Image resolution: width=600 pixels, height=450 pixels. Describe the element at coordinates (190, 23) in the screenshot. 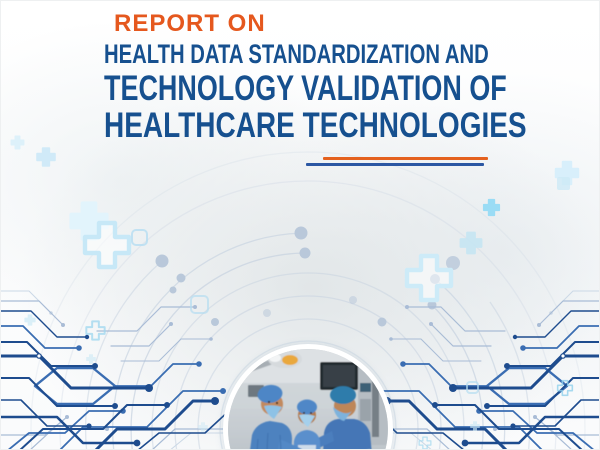

I see `report-eyebrow: REPORT ON` at that location.